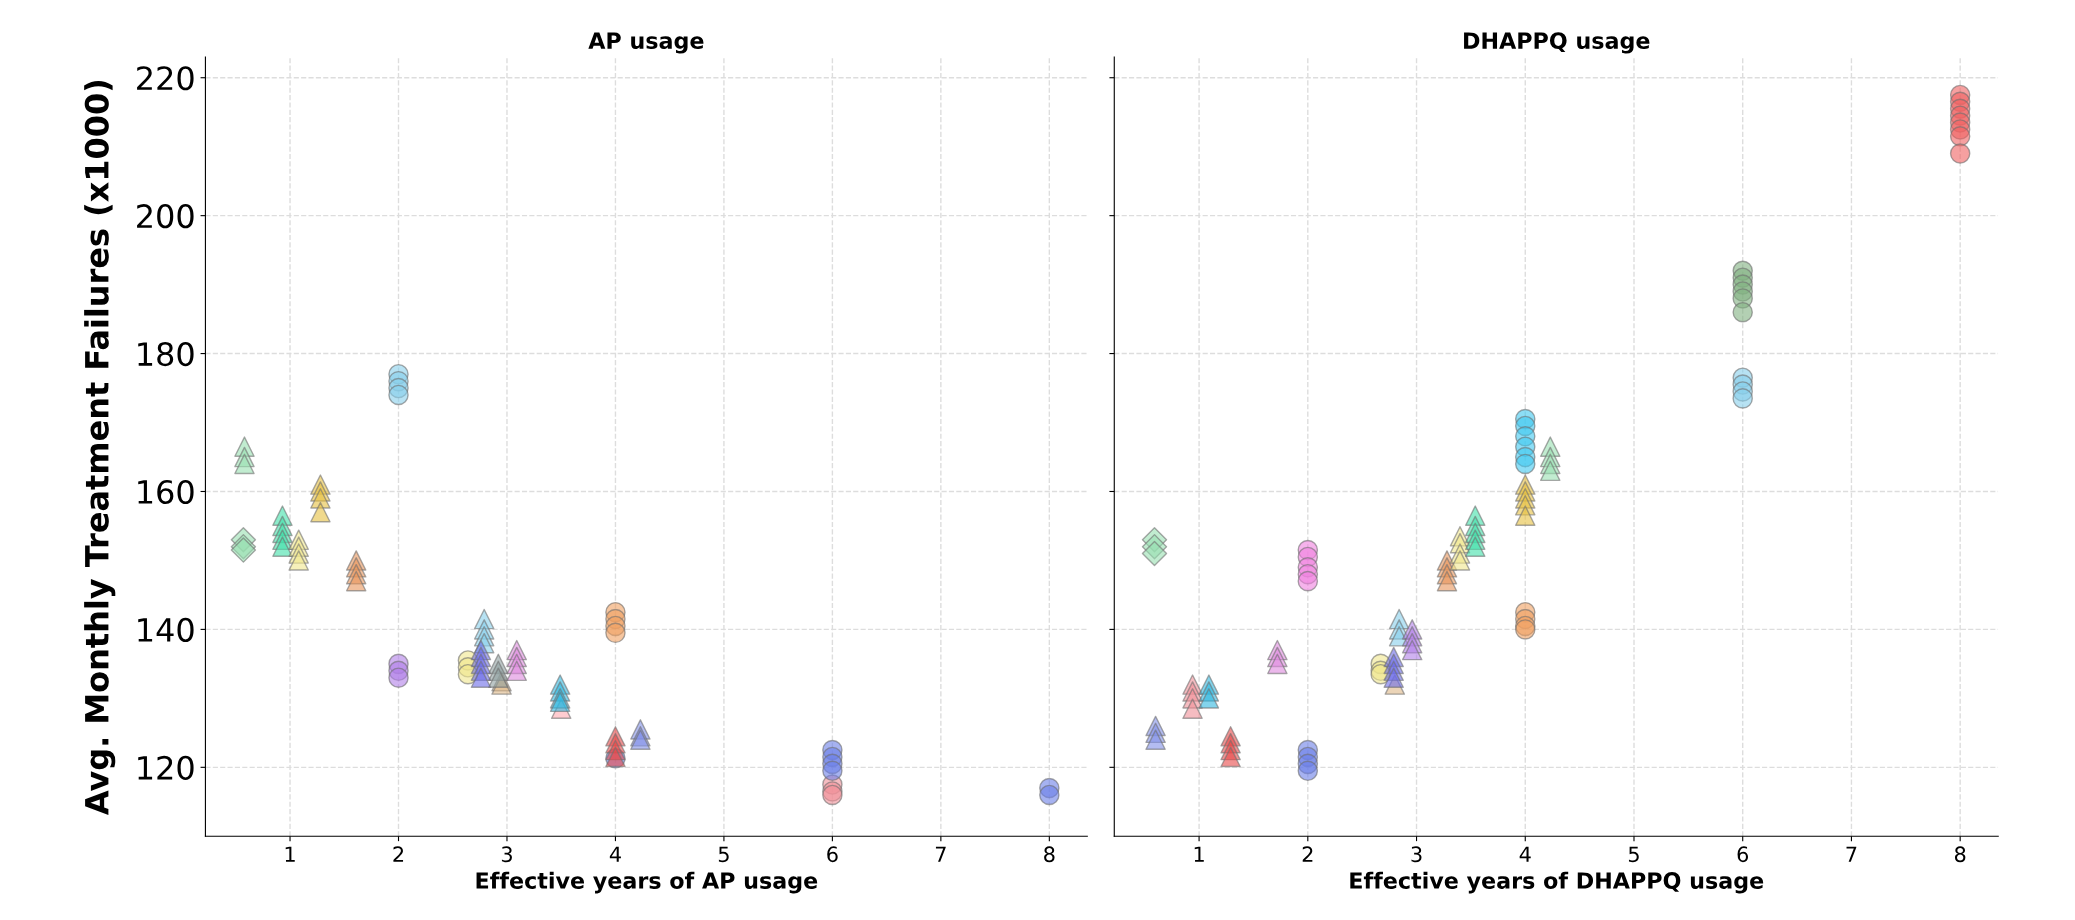 Image resolution: width=2075 pixels, height=920 pixels. I want to click on chart-title: AP usage, so click(646, 43).